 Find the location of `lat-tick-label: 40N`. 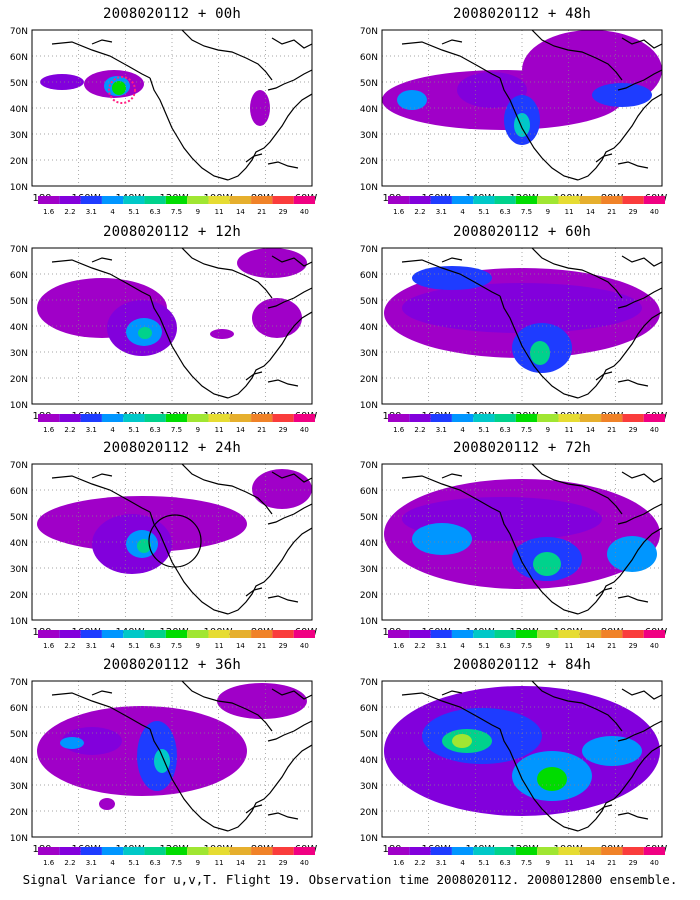

lat-tick-label: 40N is located at coordinates (369, 544).